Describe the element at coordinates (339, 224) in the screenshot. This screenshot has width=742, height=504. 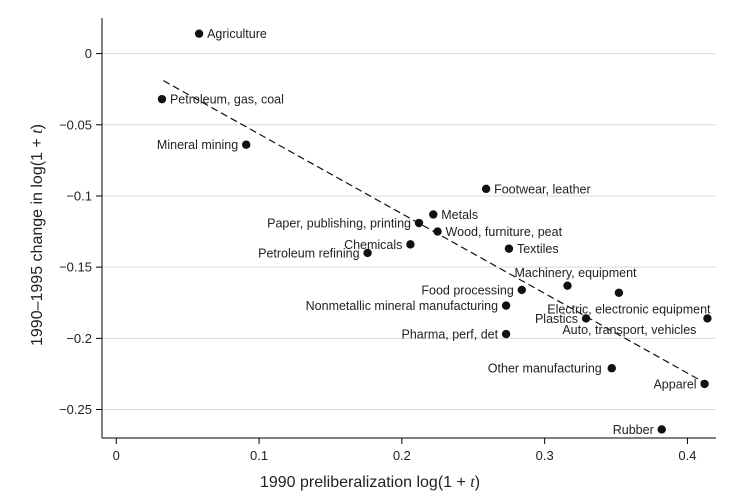
I see `point-label: Paper, publishing, printing` at that location.